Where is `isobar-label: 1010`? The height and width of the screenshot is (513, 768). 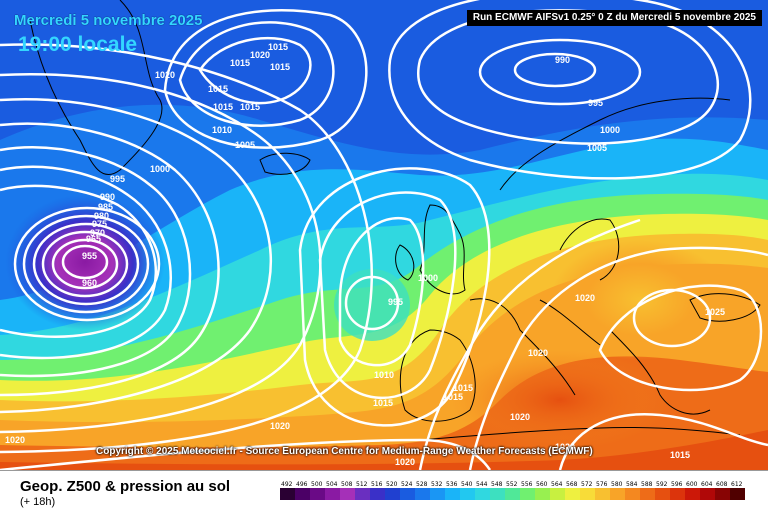
isobar-label: 1010 is located at coordinates (222, 130).